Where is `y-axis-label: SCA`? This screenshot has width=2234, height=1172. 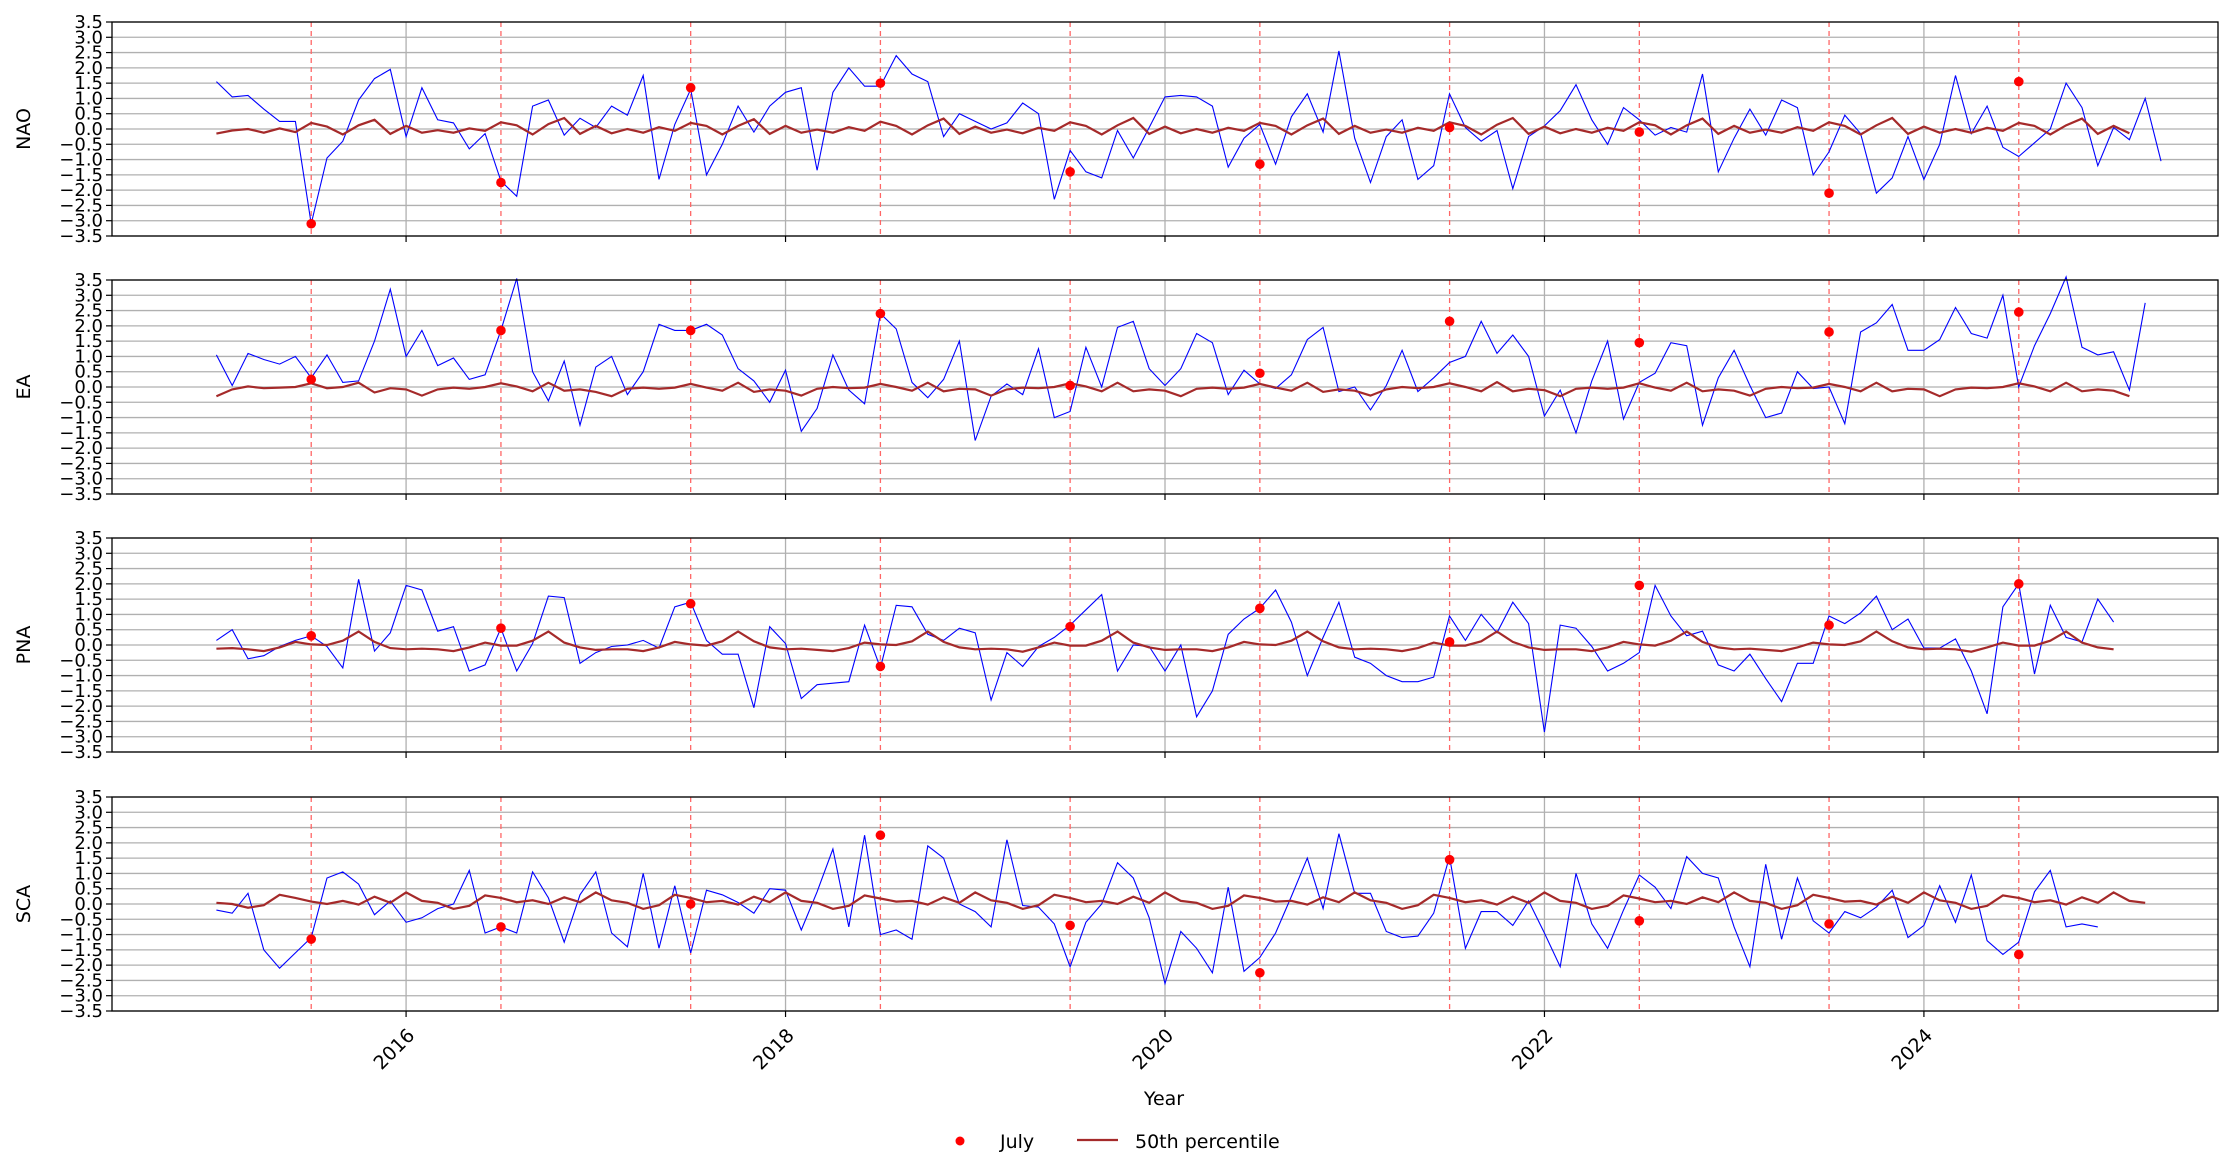
y-axis-label: SCA is located at coordinates (24, 904).